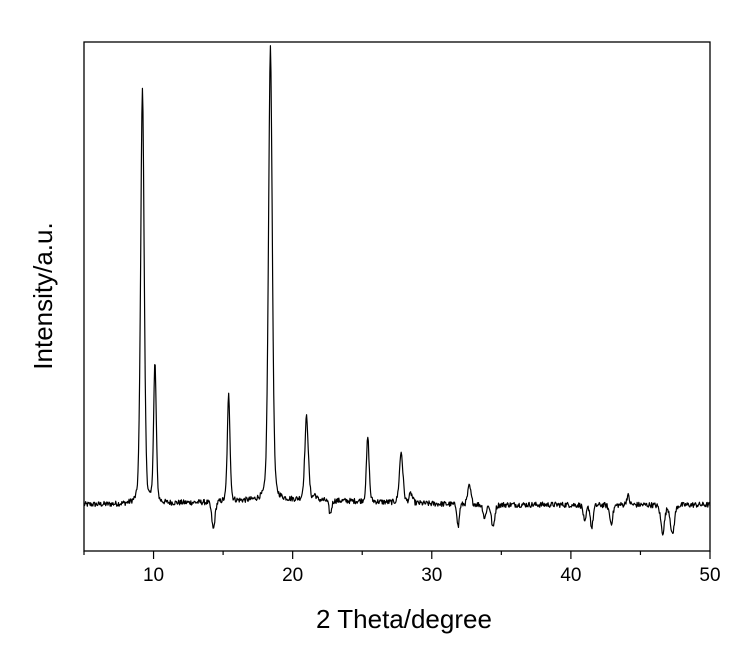  Describe the element at coordinates (43, 295) in the screenshot. I see `y-axis-label: Intensity/a.u.` at that location.